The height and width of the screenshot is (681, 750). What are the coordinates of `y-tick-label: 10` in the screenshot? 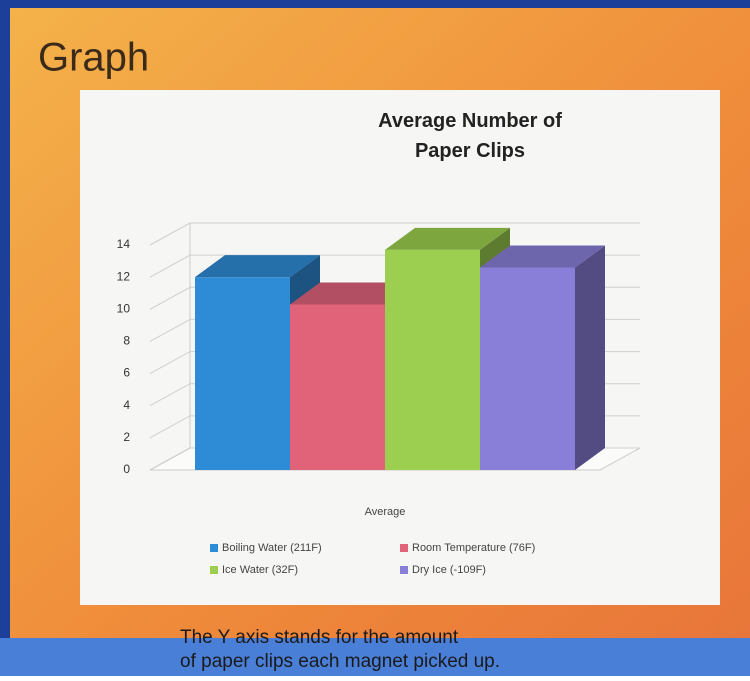 It's located at (124, 308).